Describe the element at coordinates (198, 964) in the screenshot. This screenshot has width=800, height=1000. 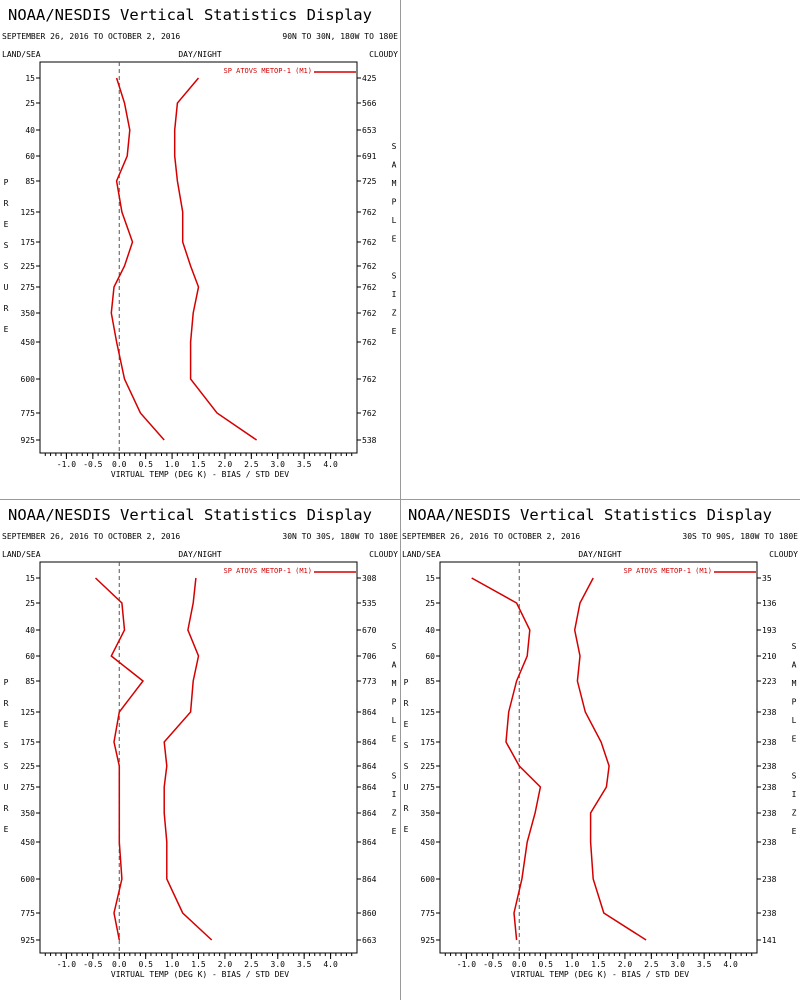
I see `x-tick-label: 1.5` at that location.